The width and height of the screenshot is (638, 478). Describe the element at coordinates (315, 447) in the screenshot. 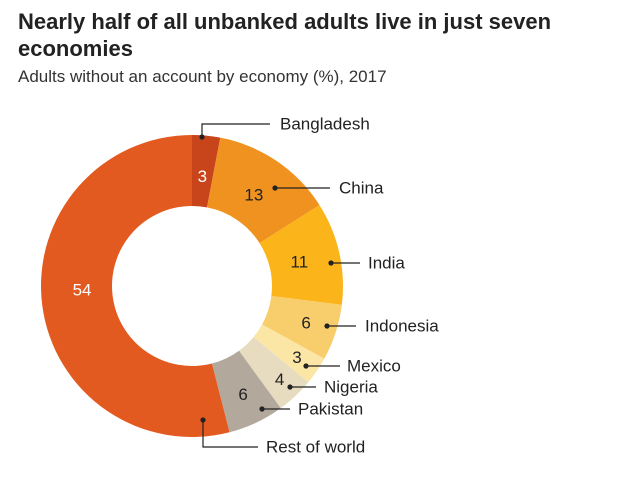

I see `category-label-rest-of-world: Rest of world` at that location.